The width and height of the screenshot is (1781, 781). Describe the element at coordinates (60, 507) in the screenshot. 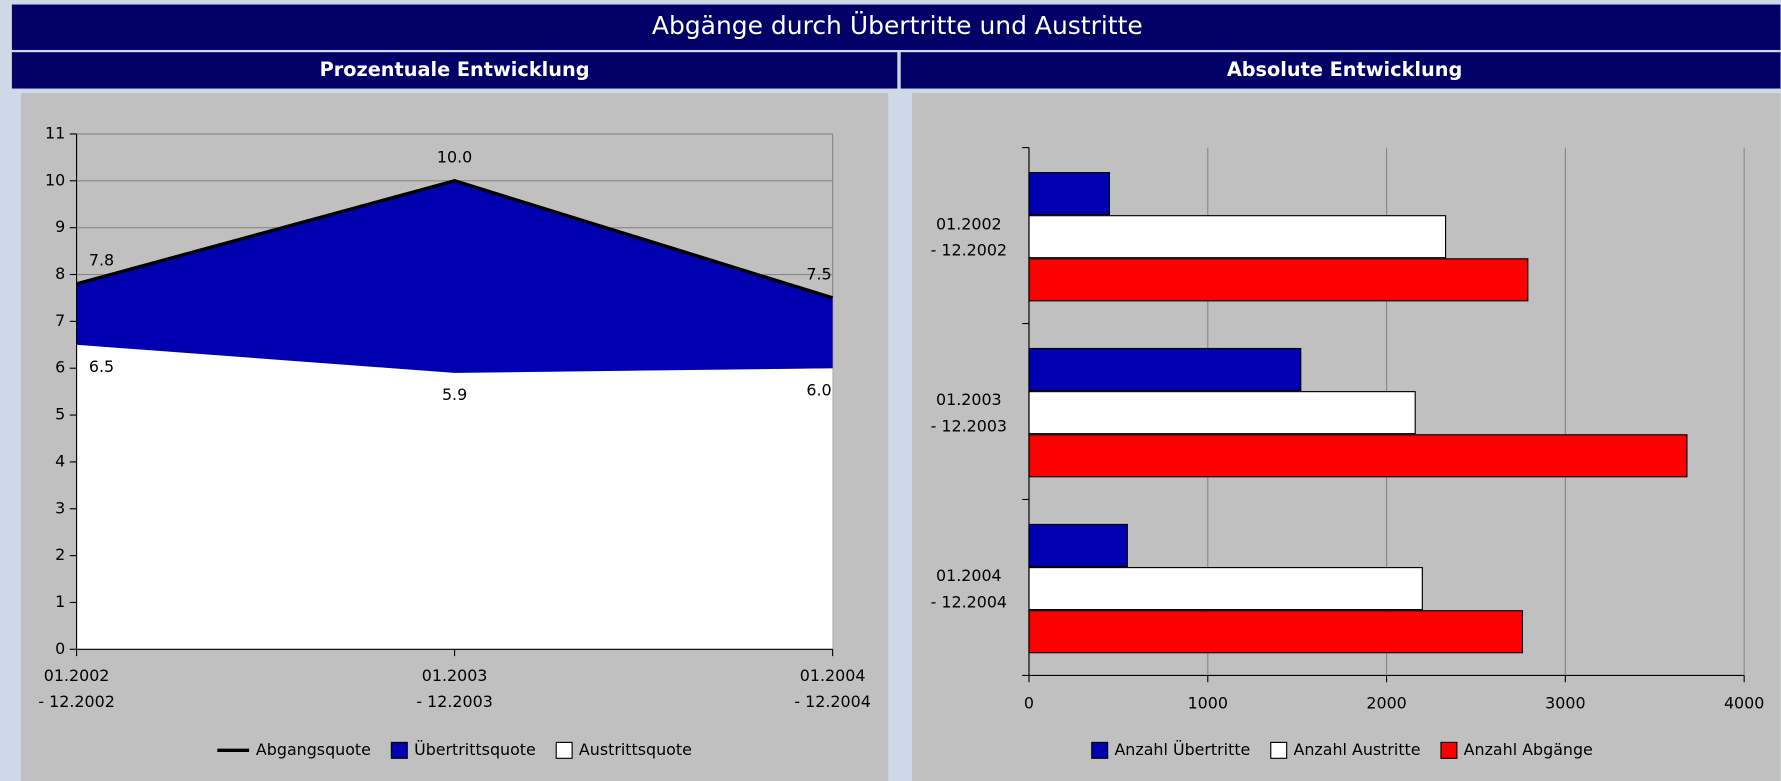

I see `y-tick-label: 3` at that location.